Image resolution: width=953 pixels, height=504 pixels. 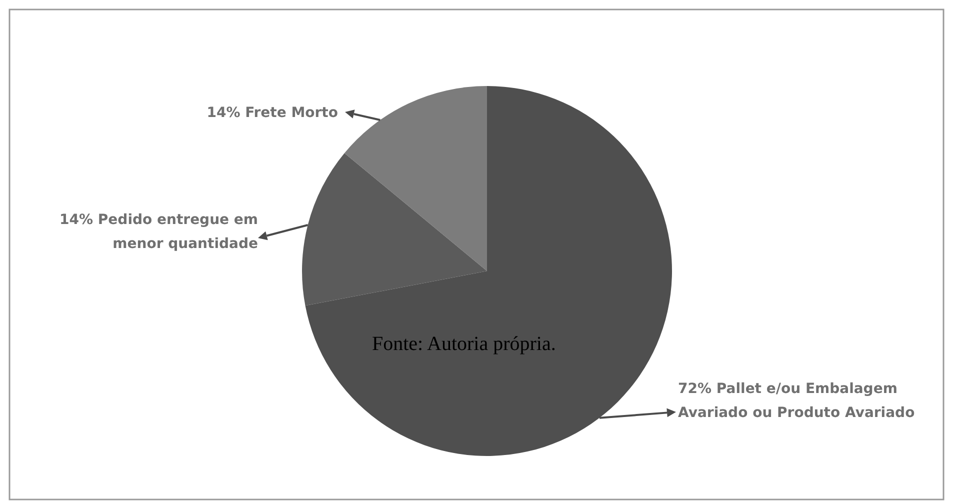 I want to click on slice-label: 14% Frete Morto, so click(x=272, y=113).